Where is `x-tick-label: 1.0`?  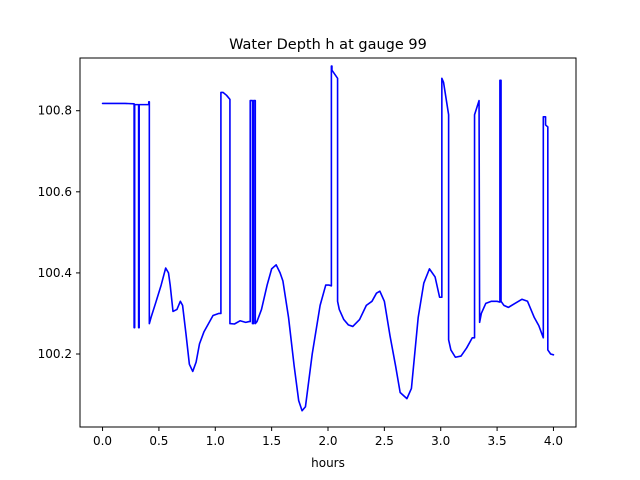
x-tick-label: 1.0 is located at coordinates (215, 441).